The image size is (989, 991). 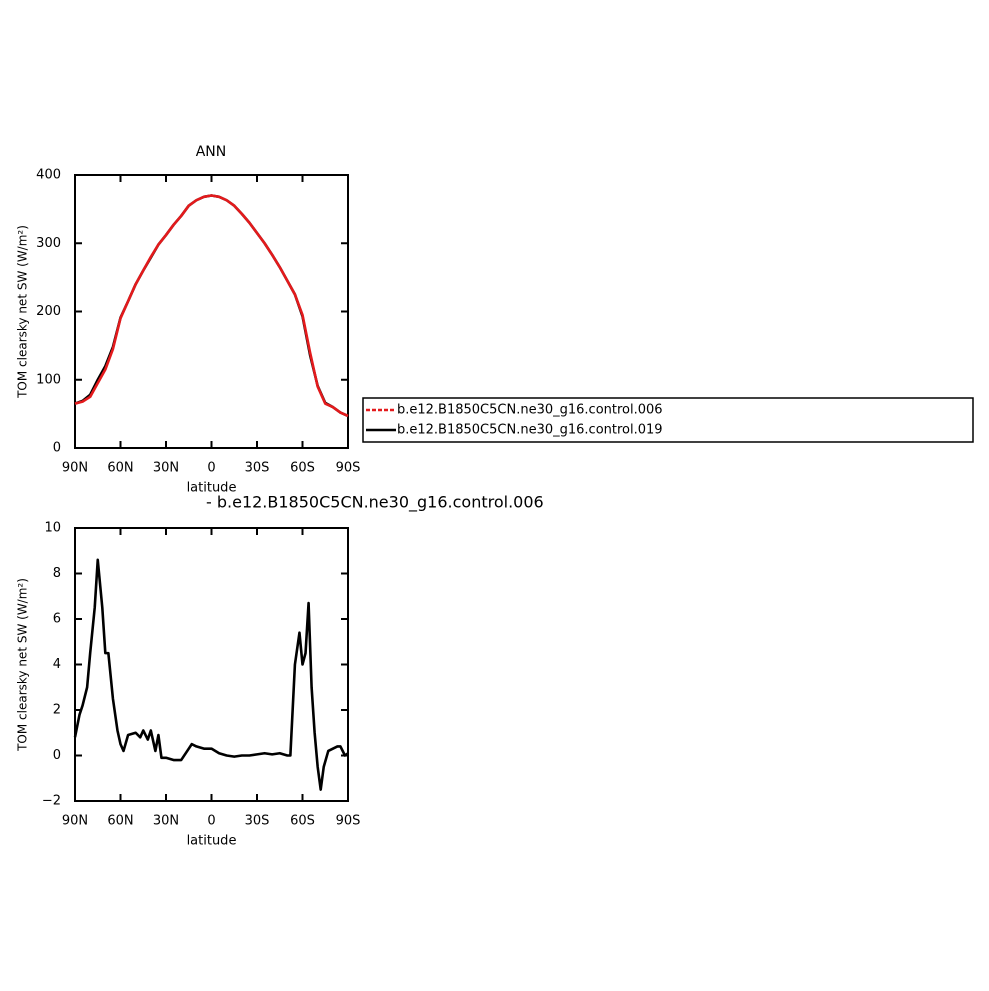 What do you see at coordinates (668, 420) in the screenshot?
I see `legend-box` at bounding box center [668, 420].